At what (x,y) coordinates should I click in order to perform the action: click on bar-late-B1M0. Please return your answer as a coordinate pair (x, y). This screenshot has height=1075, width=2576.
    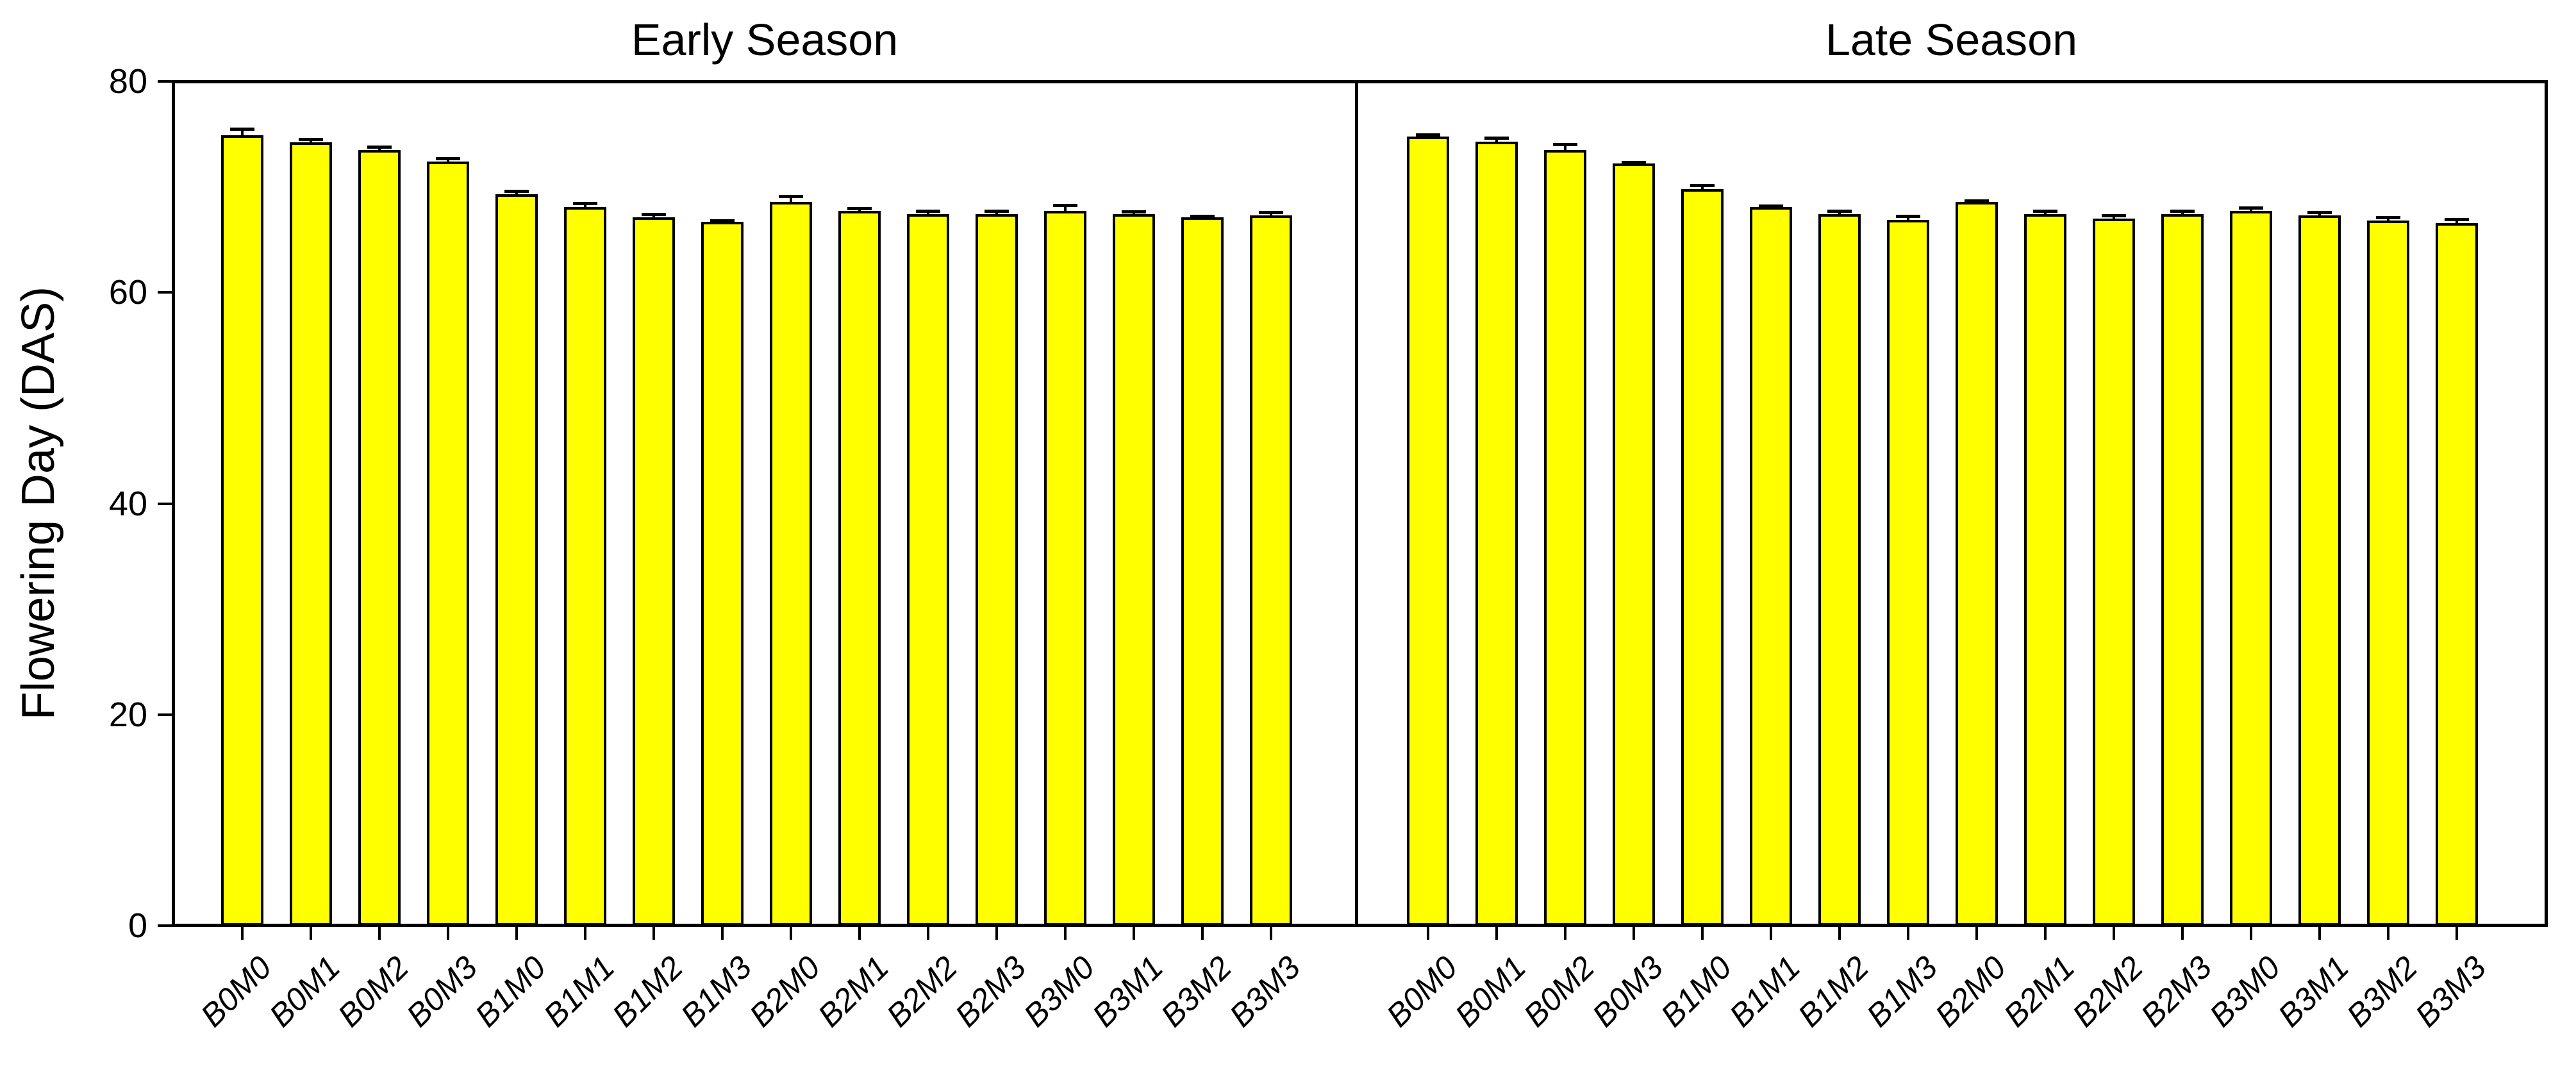
    Looking at the image, I should click on (1702, 557).